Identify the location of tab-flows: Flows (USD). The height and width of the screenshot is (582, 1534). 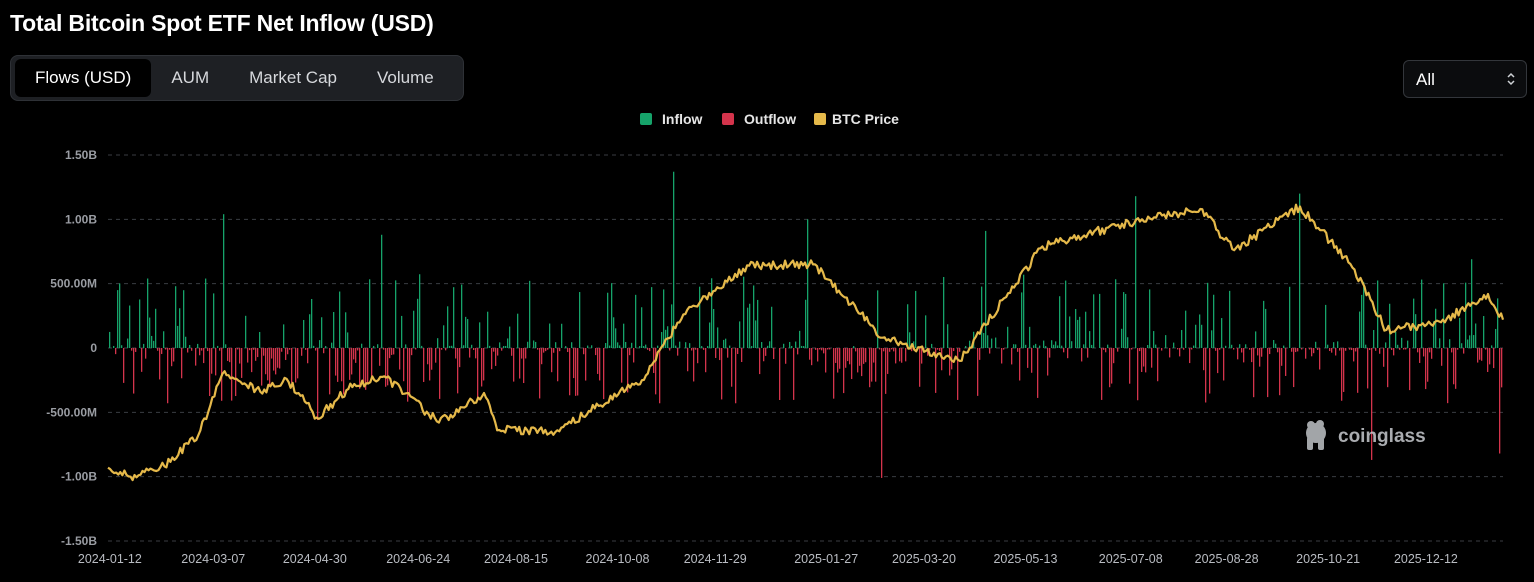
(83, 78).